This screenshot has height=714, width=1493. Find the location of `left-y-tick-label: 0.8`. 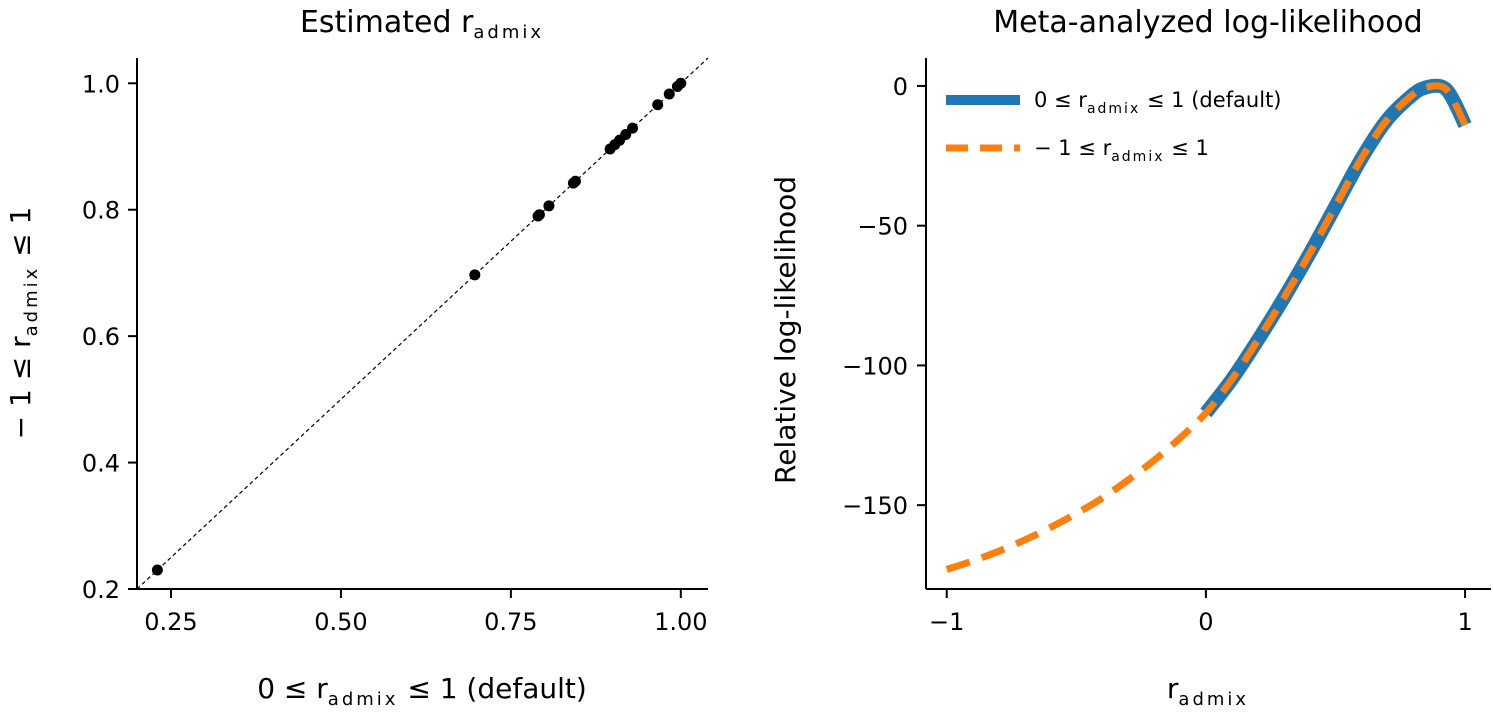

left-y-tick-label: 0.8 is located at coordinates (101, 211).